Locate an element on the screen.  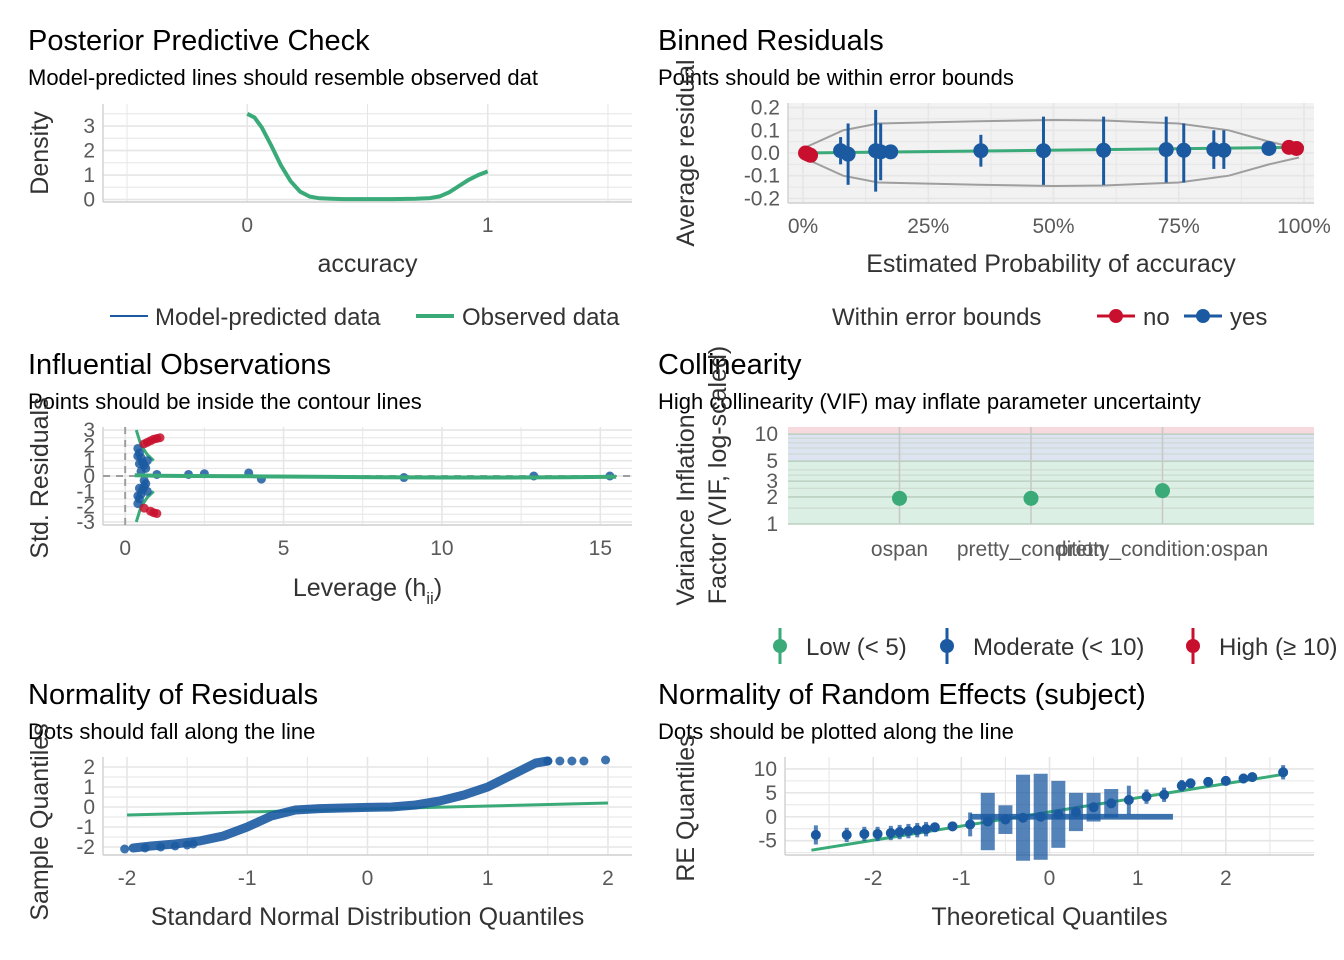
y-tick-label: 3 is located at coordinates (772, 481).